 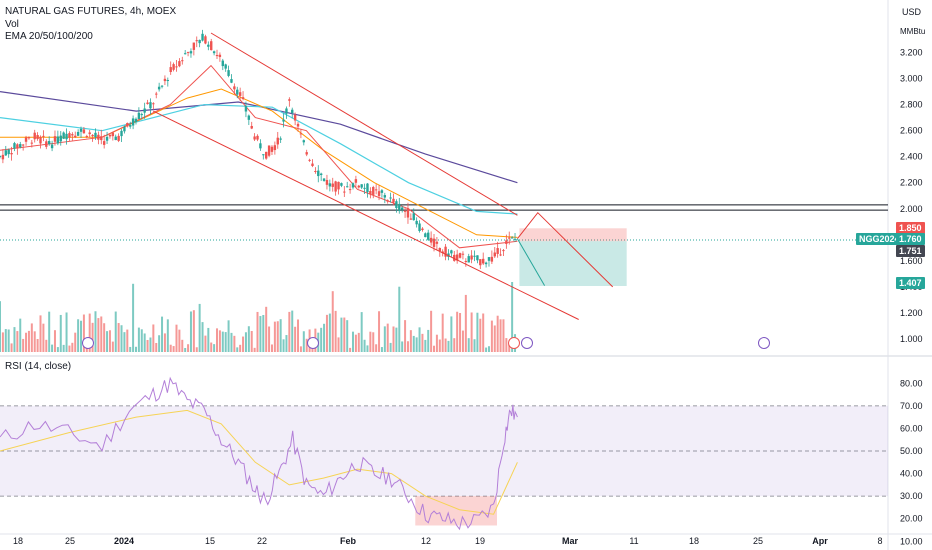 What do you see at coordinates (911, 496) in the screenshot?
I see `rsi-tick-label: 30.00` at bounding box center [911, 496].